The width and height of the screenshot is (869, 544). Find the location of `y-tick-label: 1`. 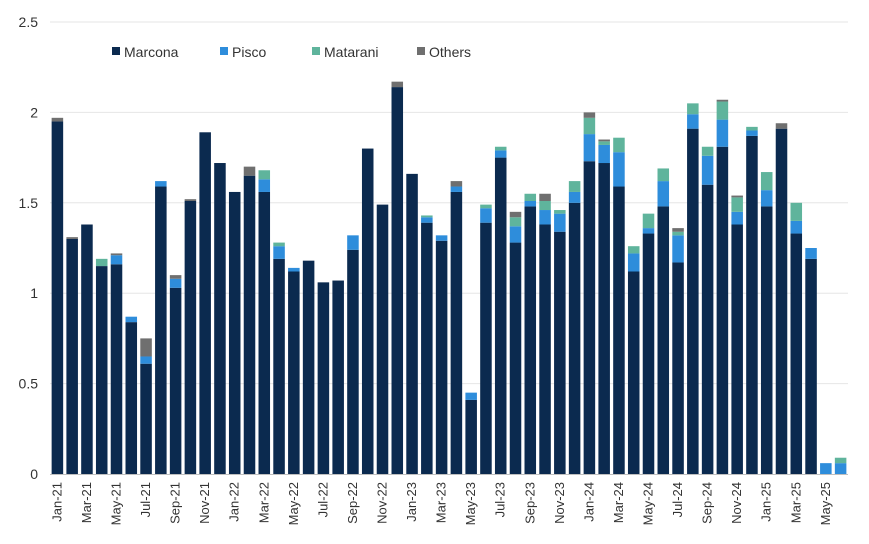

y-tick-label: 1 is located at coordinates (34, 293).